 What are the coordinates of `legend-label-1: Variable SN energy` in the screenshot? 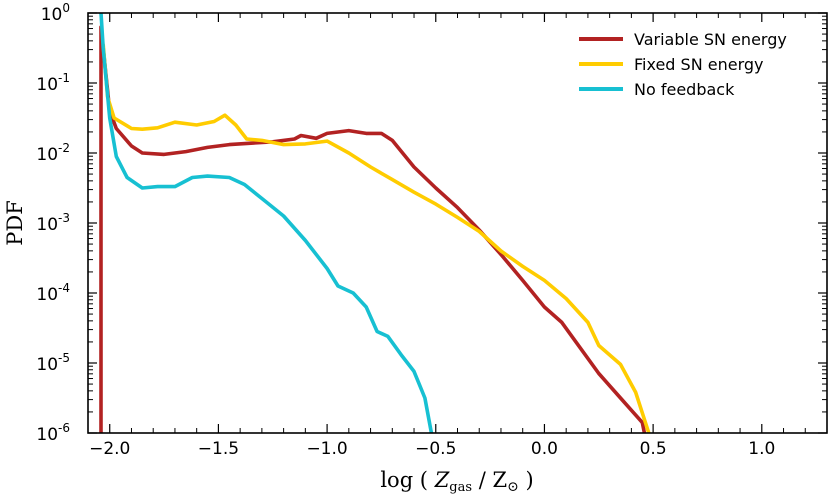 It's located at (710, 39).